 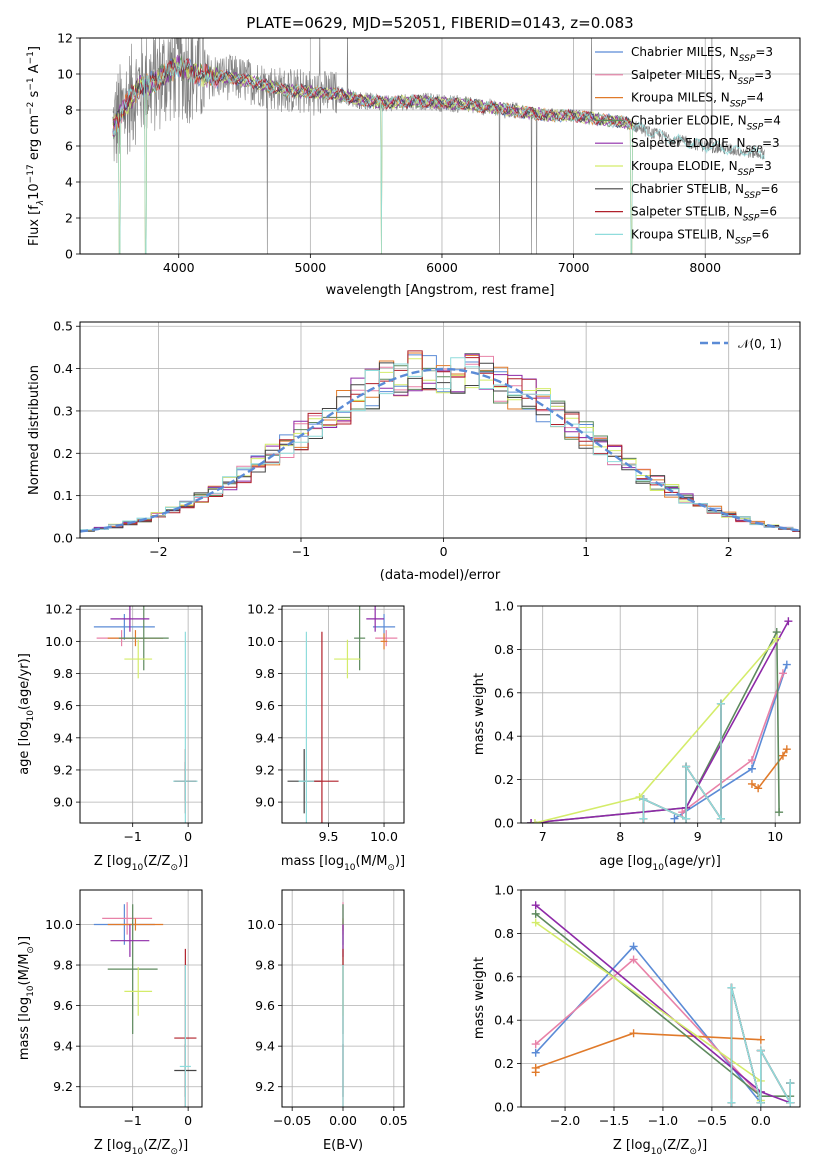 What do you see at coordinates (704, 214) in the screenshot?
I see `legend-entry: Salpeter STELIB, NSSP=6` at bounding box center [704, 214].